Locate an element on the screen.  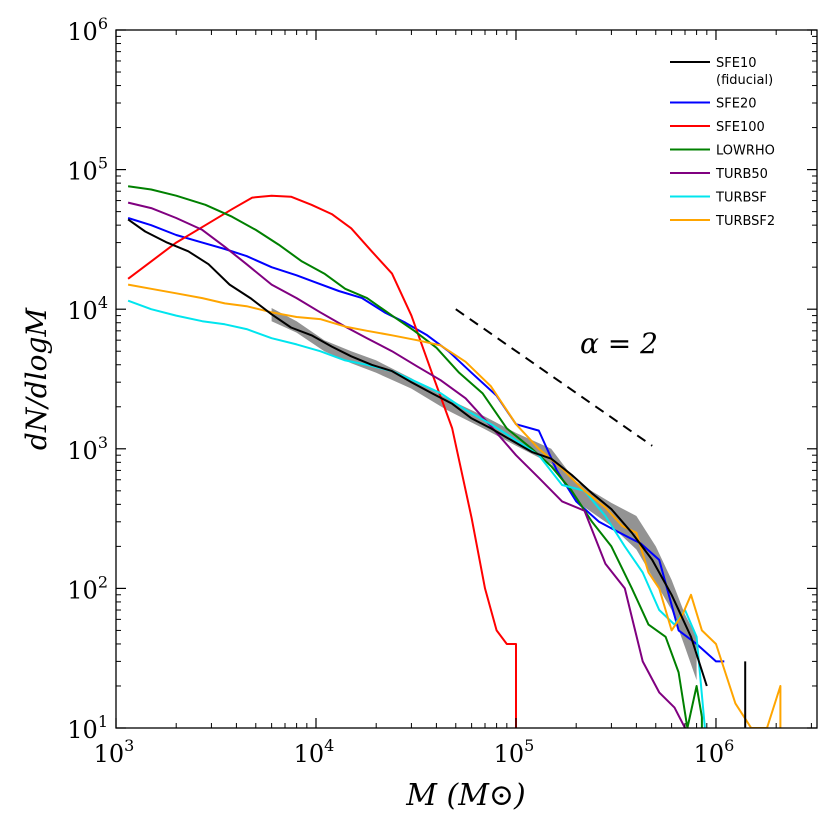
legend-label-turbsf: TURBSF is located at coordinates (741, 198).